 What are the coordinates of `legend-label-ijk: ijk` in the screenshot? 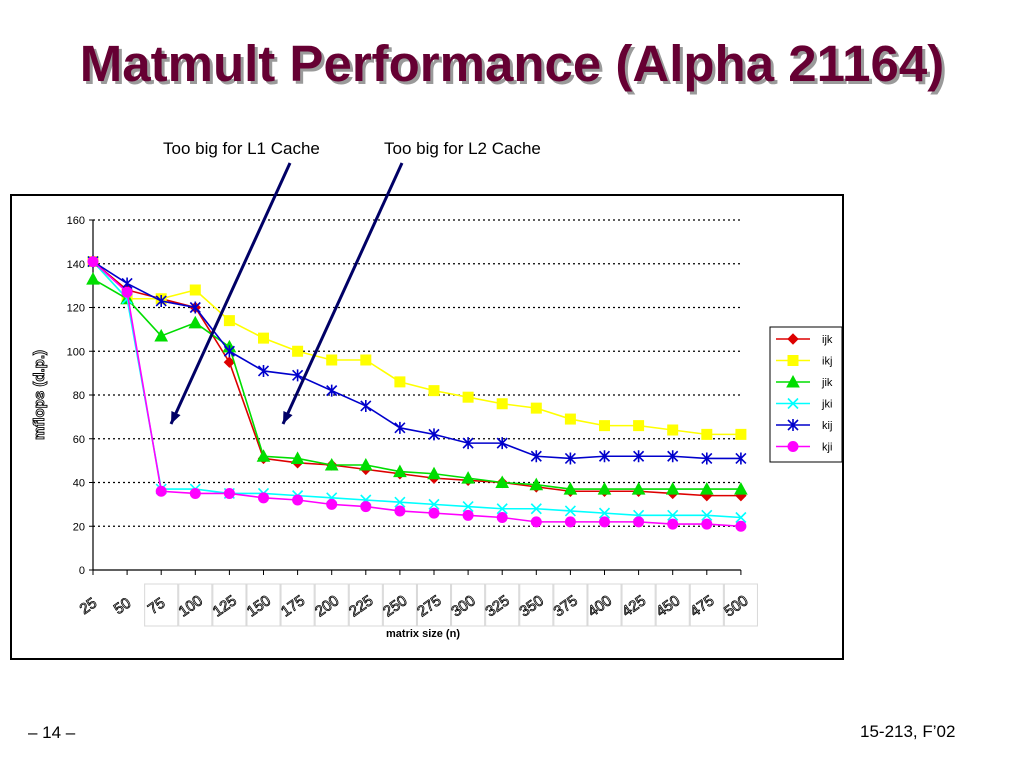 It's located at (827, 340).